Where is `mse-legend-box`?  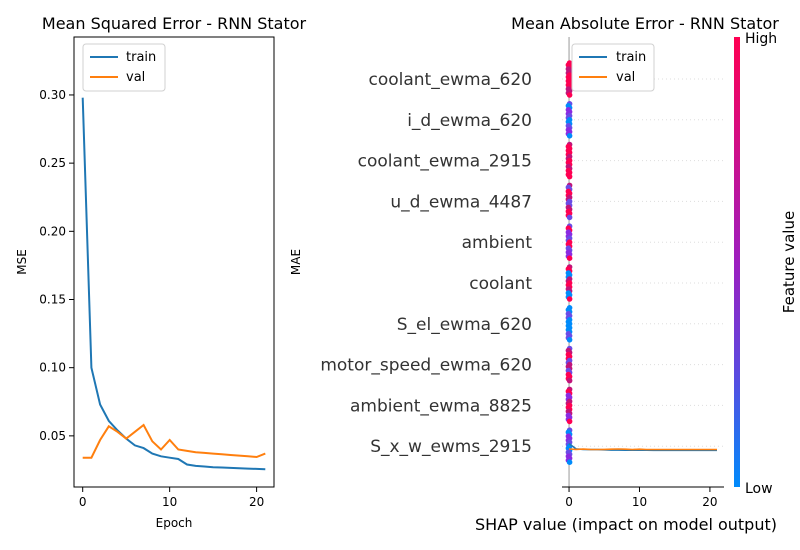
mse-legend-box is located at coordinates (124, 67).